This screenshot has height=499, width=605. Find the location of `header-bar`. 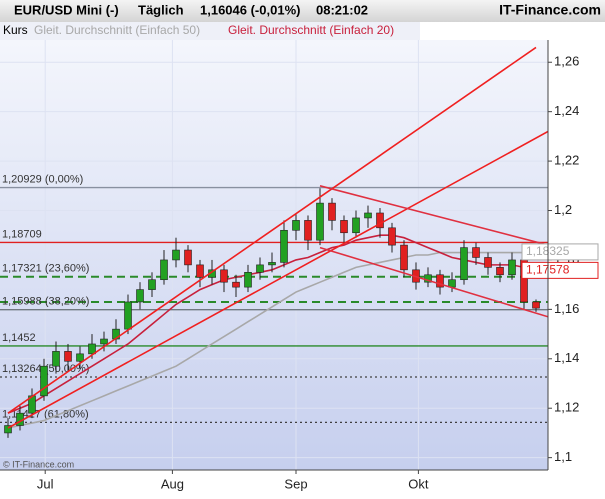

header-bar is located at coordinates (302, 11).